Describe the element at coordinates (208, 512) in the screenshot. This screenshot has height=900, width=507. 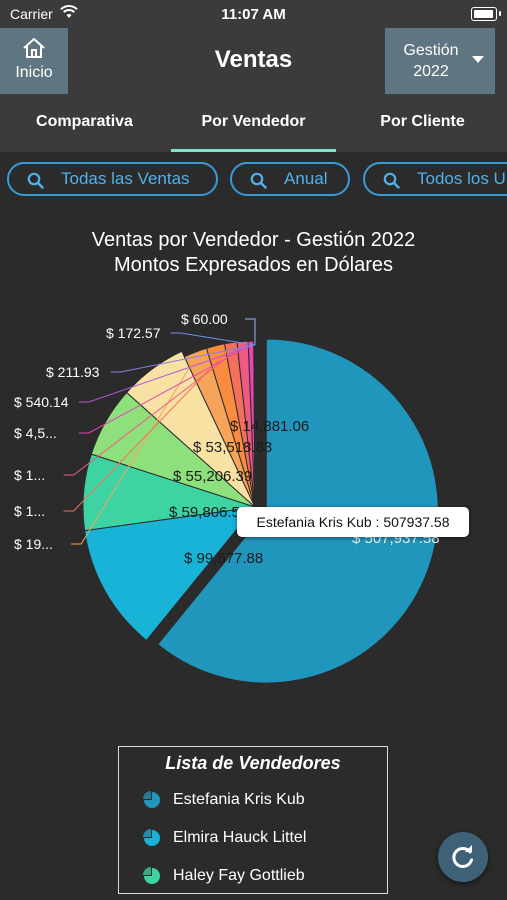
I see `slice-value-label: $ 59,806.57` at that location.